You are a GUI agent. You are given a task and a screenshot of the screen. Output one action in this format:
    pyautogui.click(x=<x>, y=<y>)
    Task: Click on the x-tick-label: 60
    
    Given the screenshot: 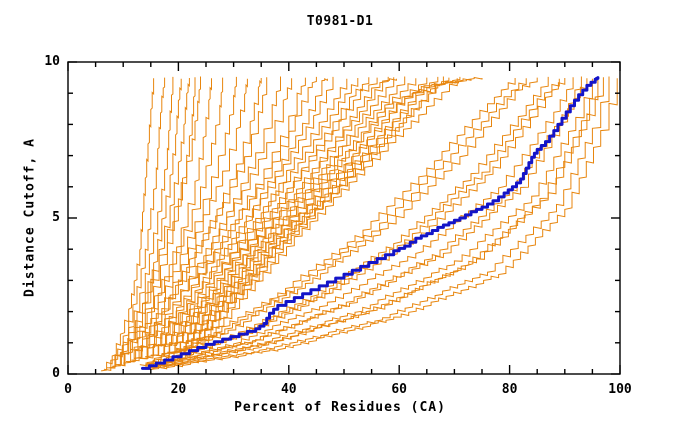 What is the action you would take?
    pyautogui.click(x=399, y=389)
    